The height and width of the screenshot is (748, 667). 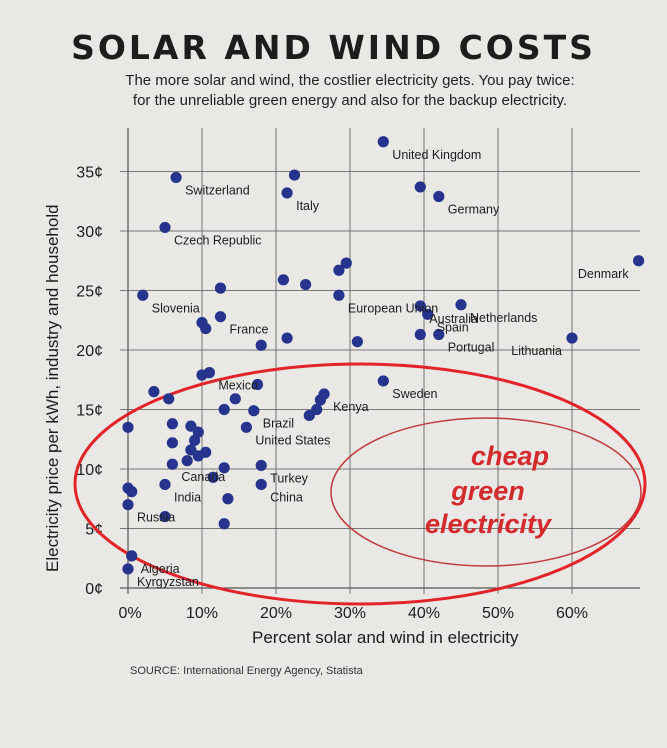 I want to click on data-point-label: Portugal, so click(x=471, y=348).